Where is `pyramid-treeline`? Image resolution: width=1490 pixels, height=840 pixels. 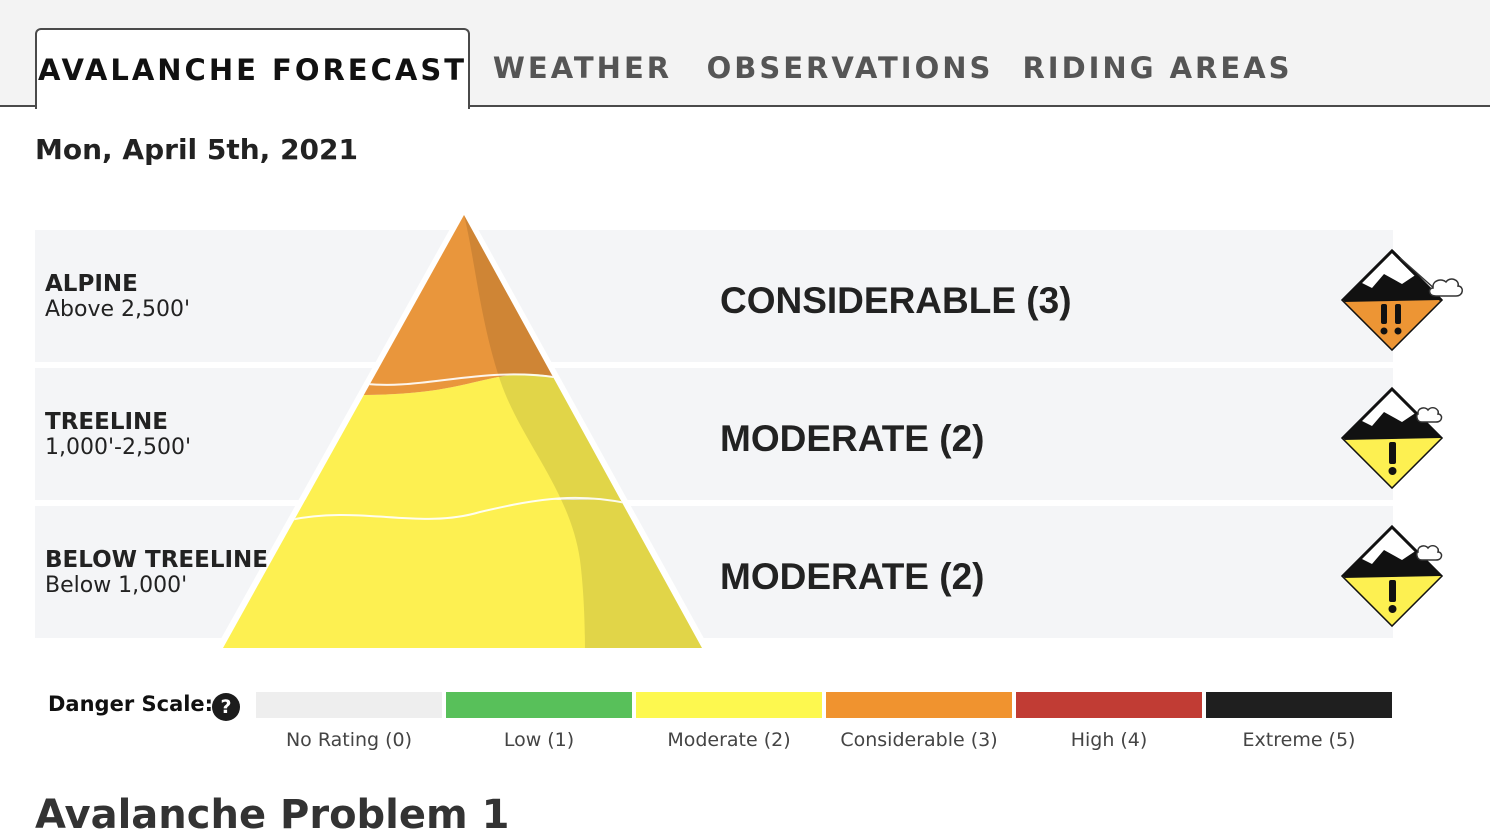
pyramid-treeline is located at coordinates (462, 447).